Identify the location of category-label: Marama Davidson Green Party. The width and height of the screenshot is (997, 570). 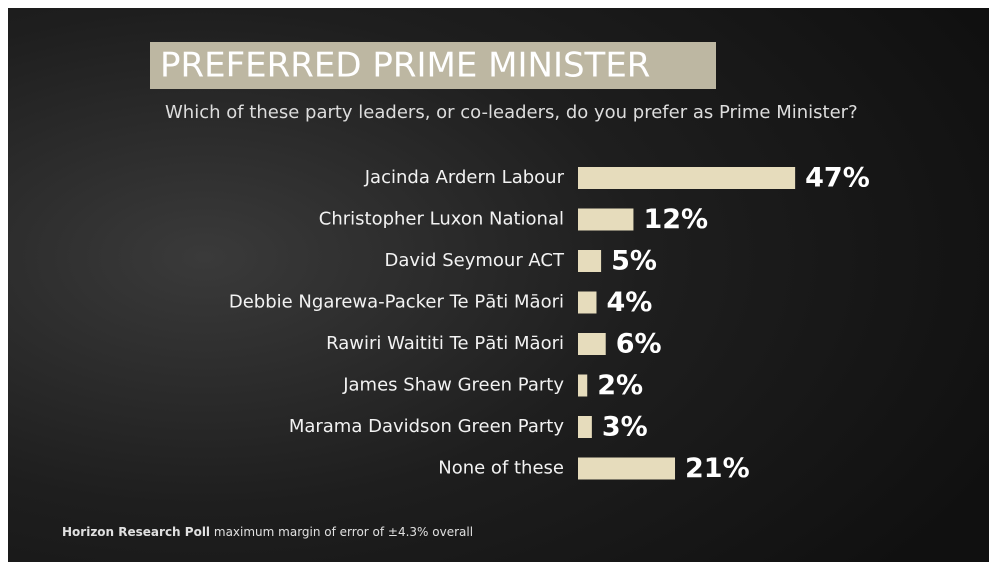
(427, 426).